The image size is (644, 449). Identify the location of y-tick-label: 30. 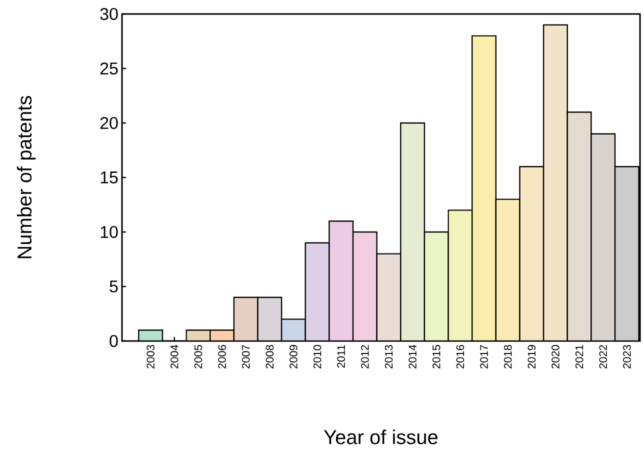
(109, 14).